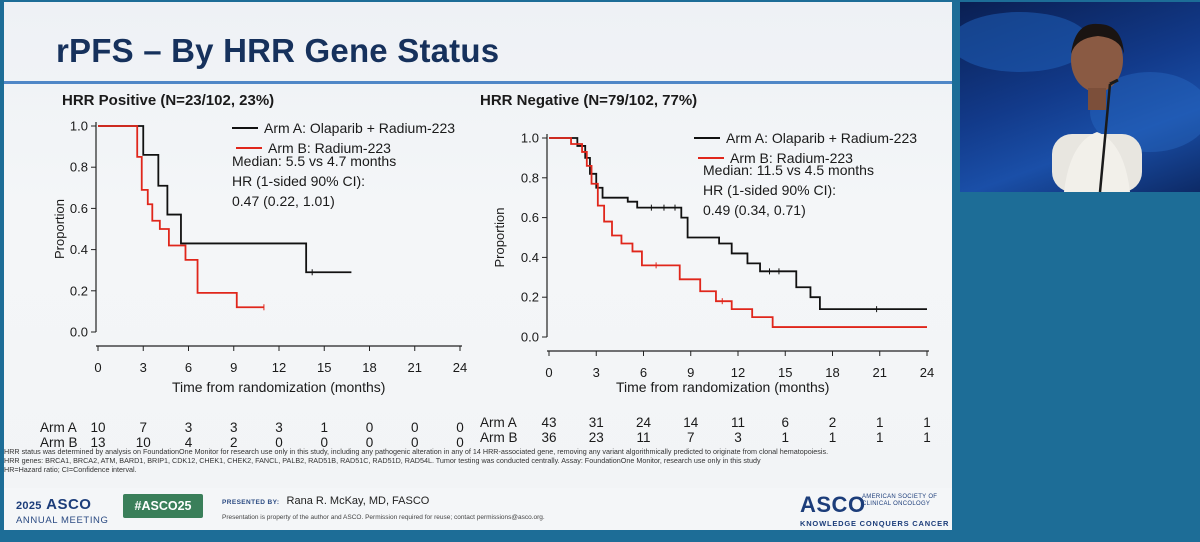 The image size is (1200, 542). I want to click on right-x-tick-label: 12, so click(738, 372).